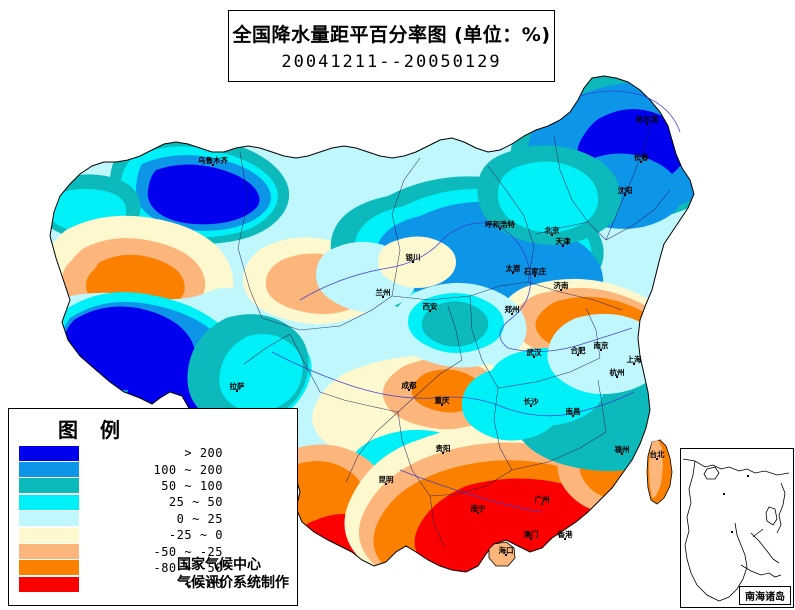 The image size is (795, 610). I want to click on legend-label: 50 ~ 100, so click(192, 485).